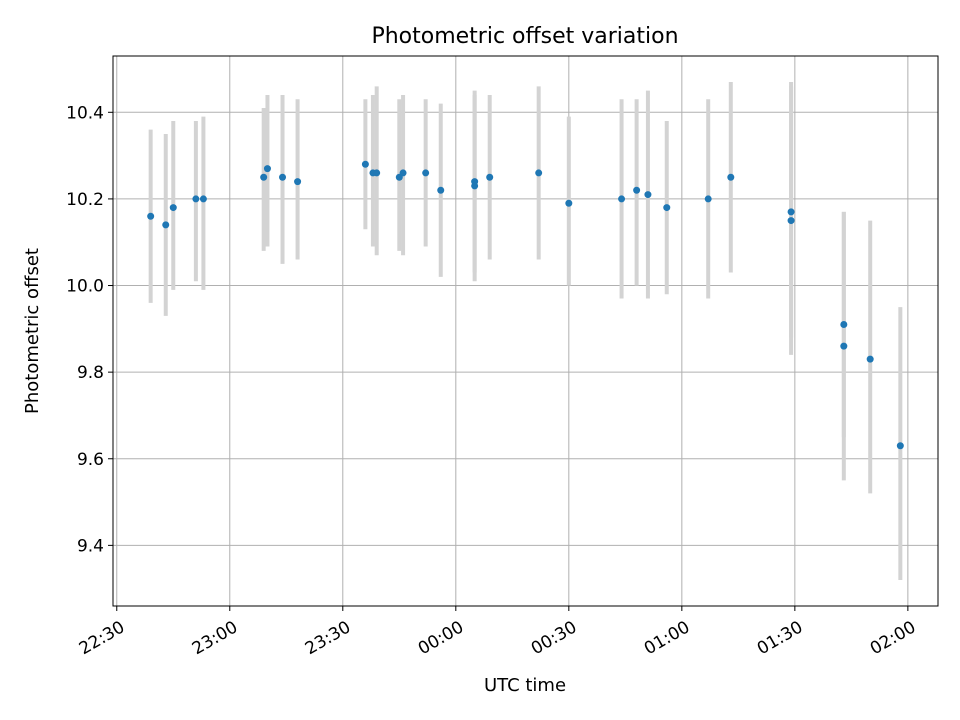 The image size is (960, 720). Describe the element at coordinates (90, 460) in the screenshot. I see `y-tick-label: 9.6` at that location.